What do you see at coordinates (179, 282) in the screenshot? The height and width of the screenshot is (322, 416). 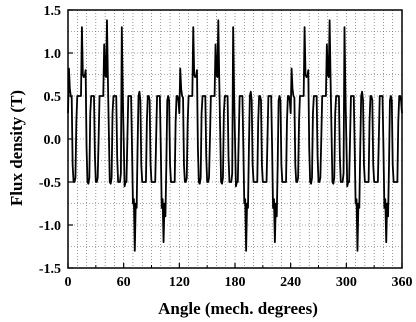 I see `x-tick-label: 120` at bounding box center [179, 282].